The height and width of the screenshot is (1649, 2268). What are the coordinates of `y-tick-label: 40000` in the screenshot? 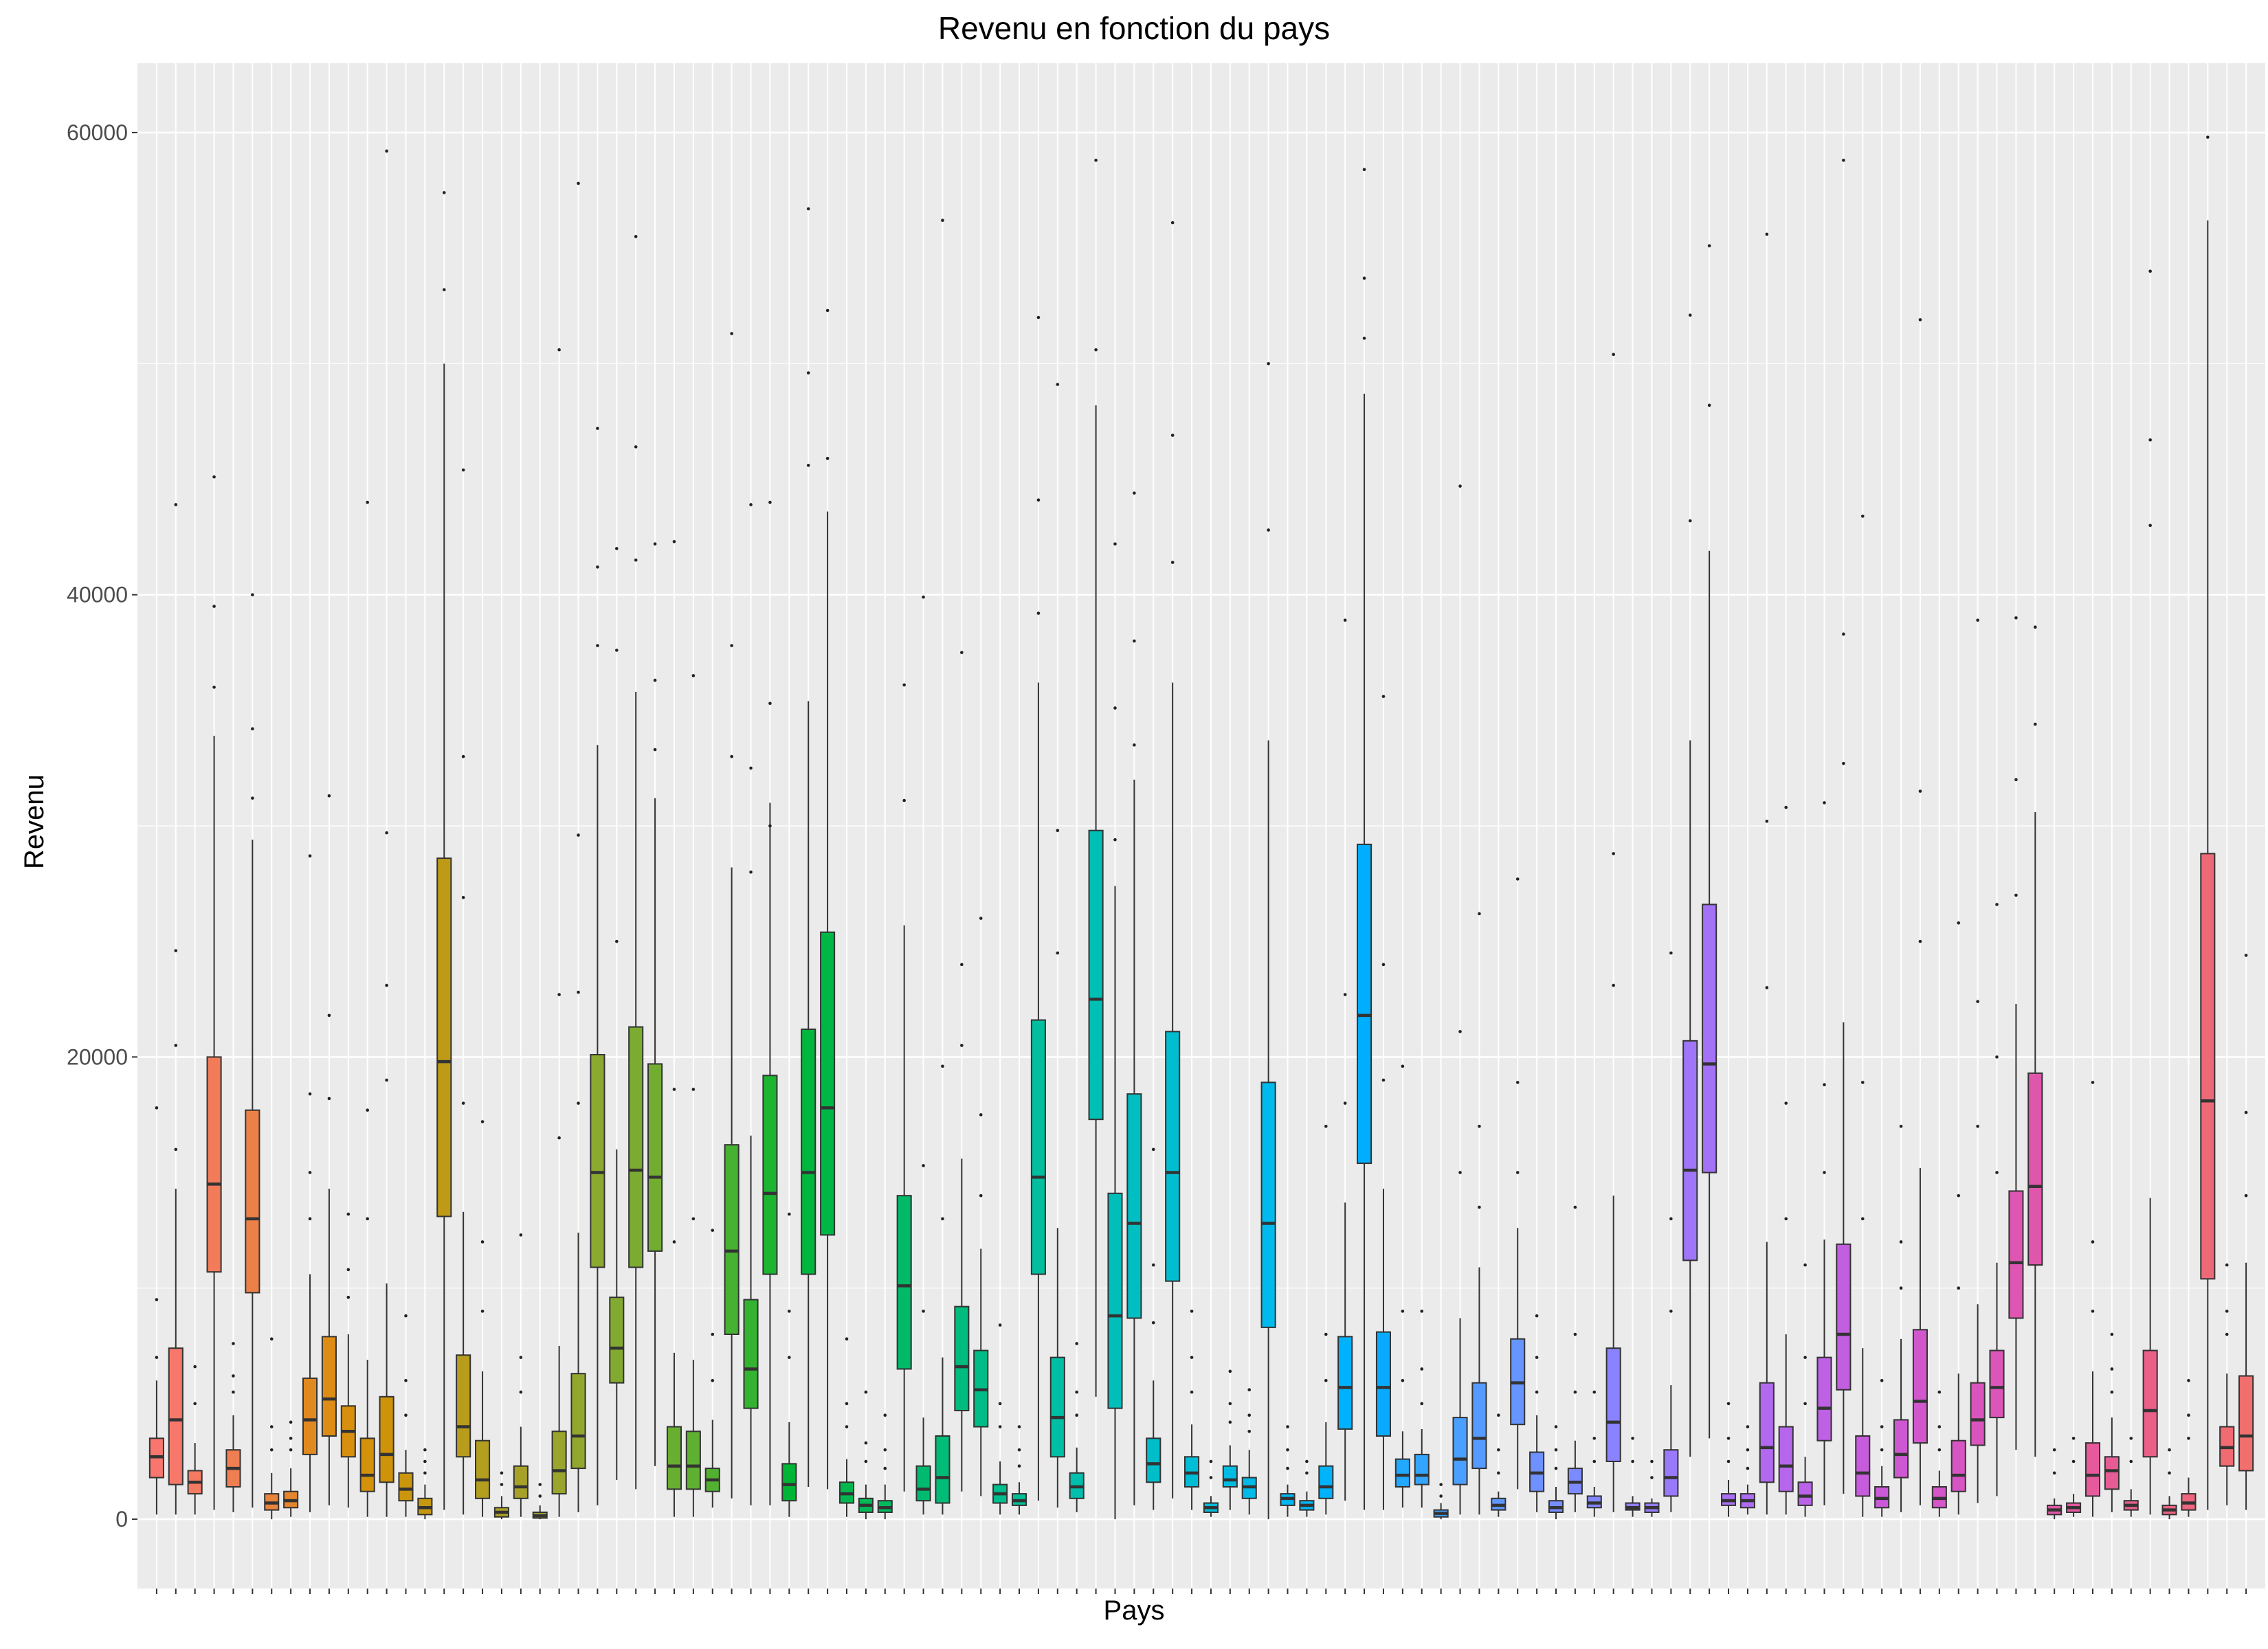 It's located at (97, 595).